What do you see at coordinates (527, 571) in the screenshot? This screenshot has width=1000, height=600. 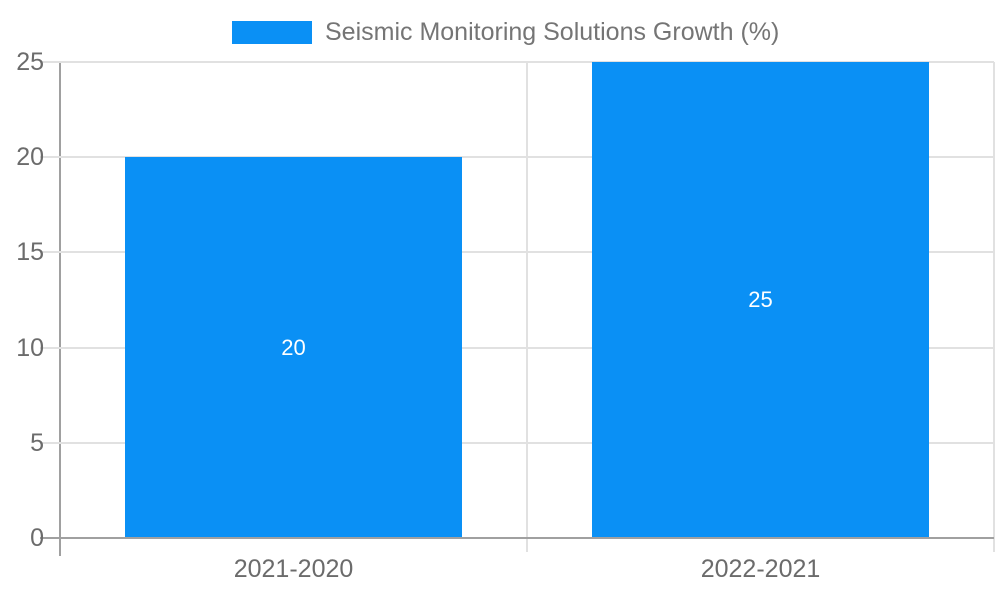 I see `x-axis-labels: 2021-2020 2022-2021` at bounding box center [527, 571].